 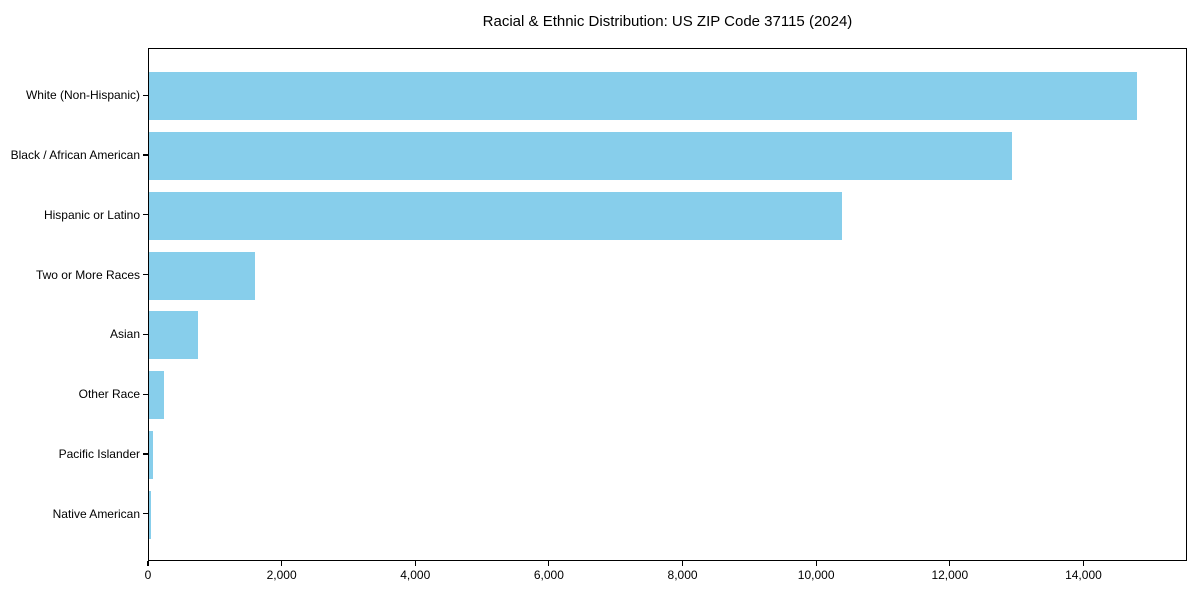 I want to click on y-tick-label: Two or More Races, so click(x=87, y=274).